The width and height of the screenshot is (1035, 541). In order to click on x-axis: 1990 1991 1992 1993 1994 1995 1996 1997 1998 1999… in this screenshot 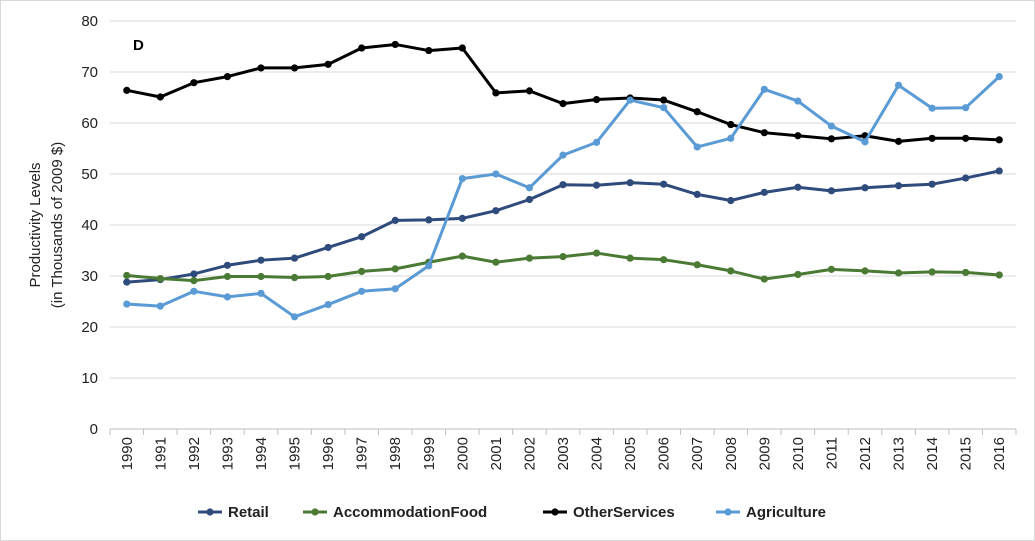, I will do `click(563, 449)`.